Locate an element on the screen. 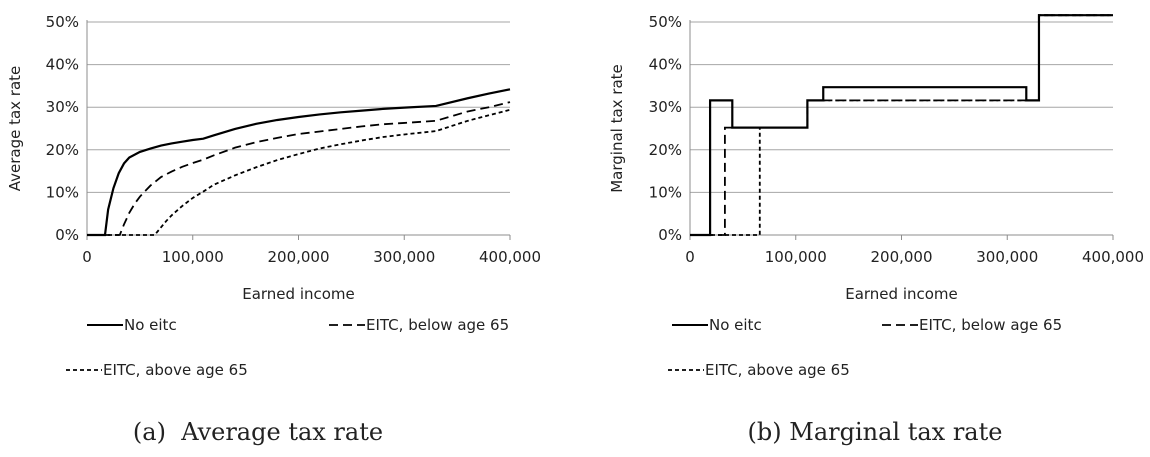  average-y-tick-label: 30% is located at coordinates (62, 107).